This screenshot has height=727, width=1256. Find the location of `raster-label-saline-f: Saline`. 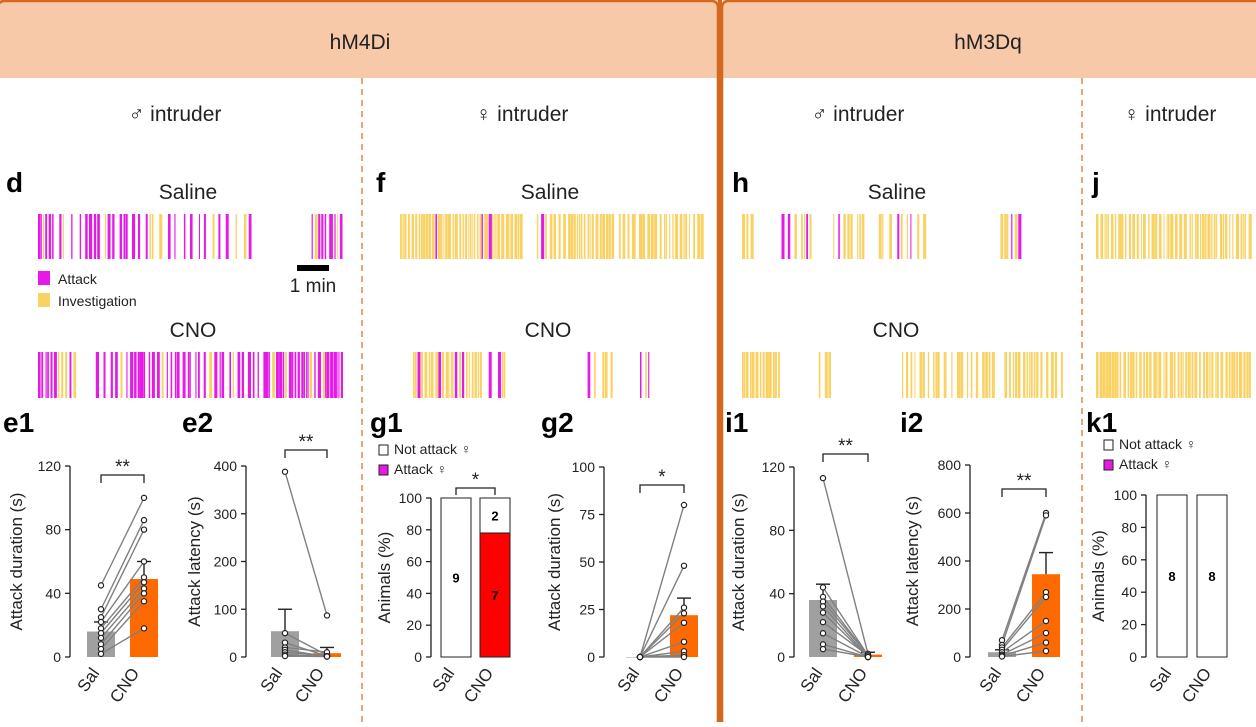

raster-label-saline-f: Saline is located at coordinates (550, 192).